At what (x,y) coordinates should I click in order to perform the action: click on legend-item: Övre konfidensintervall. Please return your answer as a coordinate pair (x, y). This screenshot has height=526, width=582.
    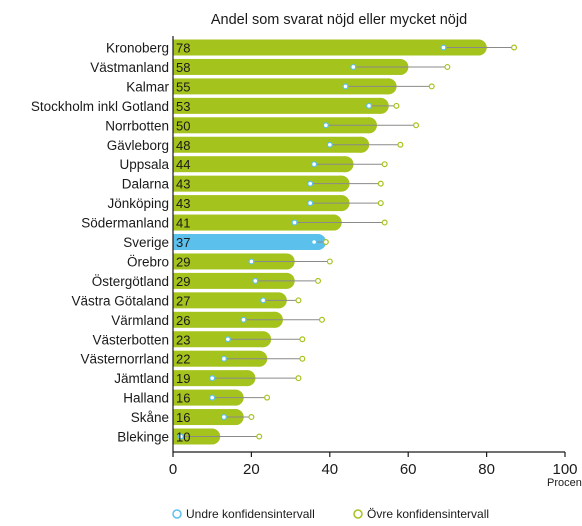
    Looking at the image, I should click on (421, 514).